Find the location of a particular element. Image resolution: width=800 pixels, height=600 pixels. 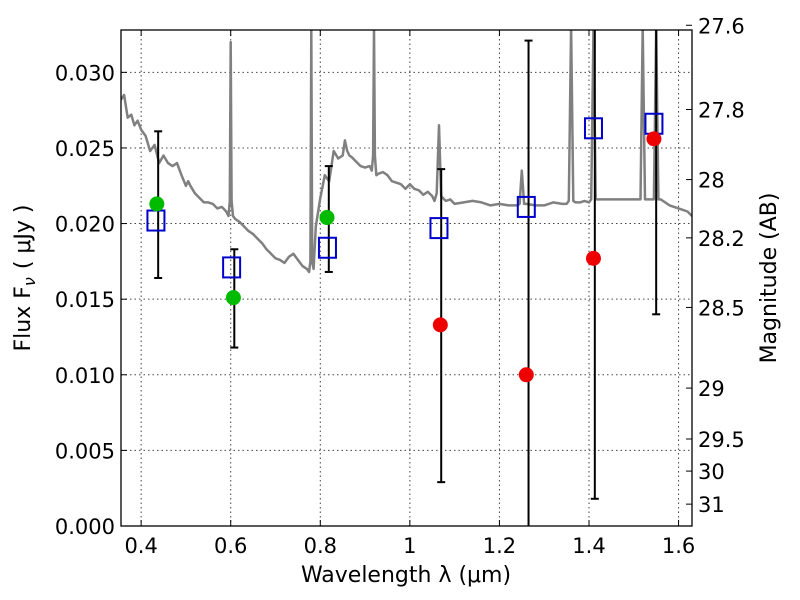

x-axis-label: Wavelength λ (μm) is located at coordinates (406, 575).